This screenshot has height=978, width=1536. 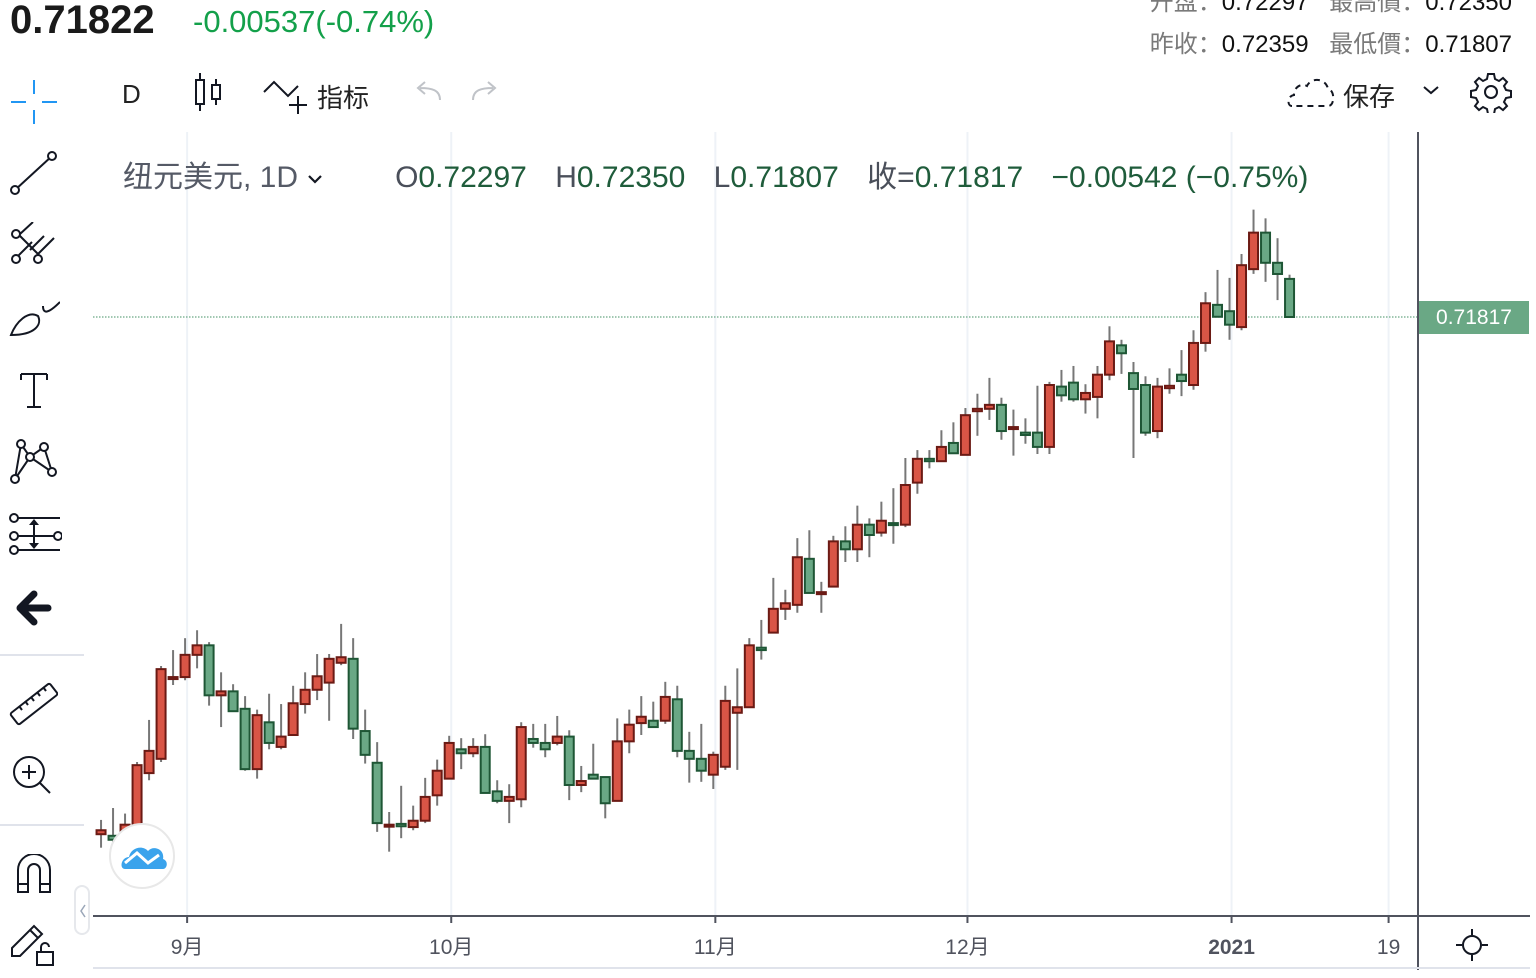 I want to click on magnet-icon, so click(x=34, y=874).